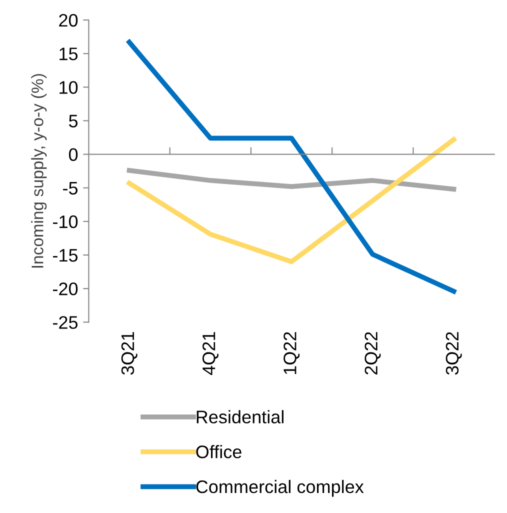  I want to click on legend-label: Commercial complex, so click(280, 488).